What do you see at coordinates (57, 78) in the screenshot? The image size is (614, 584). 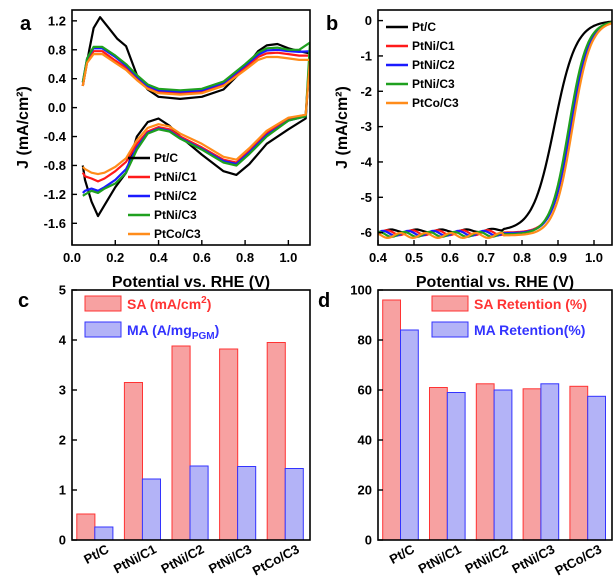 I see `y-tick-label: 0.4` at bounding box center [57, 78].